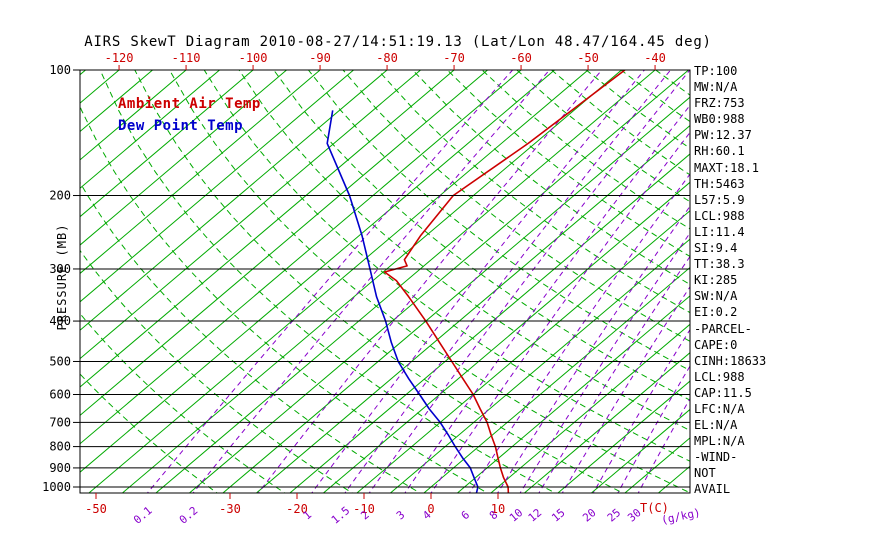 The width and height of the screenshot is (870, 560). What do you see at coordinates (96, 509) in the screenshot?
I see `bottom-temp-tick-label: -50` at bounding box center [96, 509].